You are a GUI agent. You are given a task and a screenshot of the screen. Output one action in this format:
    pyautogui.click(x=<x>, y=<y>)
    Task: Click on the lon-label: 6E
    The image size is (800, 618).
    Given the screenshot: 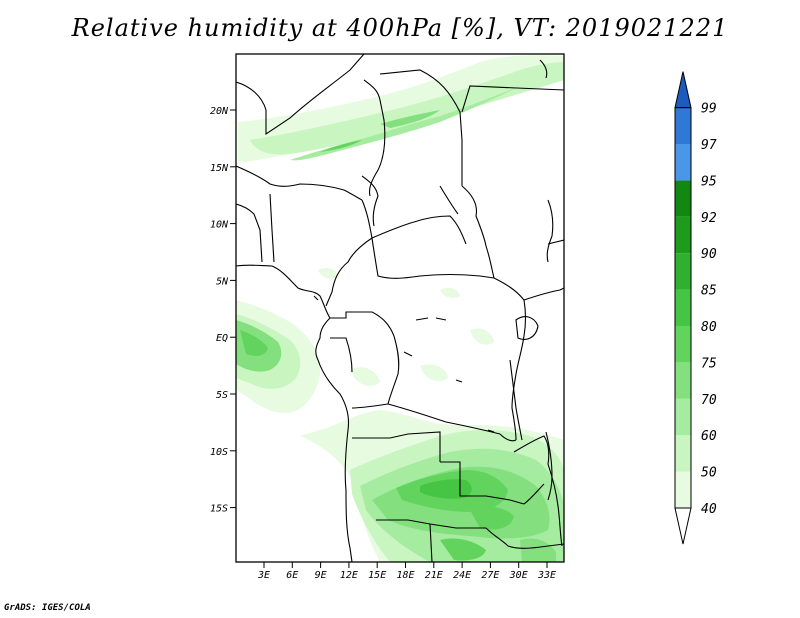 What is the action you would take?
    pyautogui.click(x=292, y=575)
    